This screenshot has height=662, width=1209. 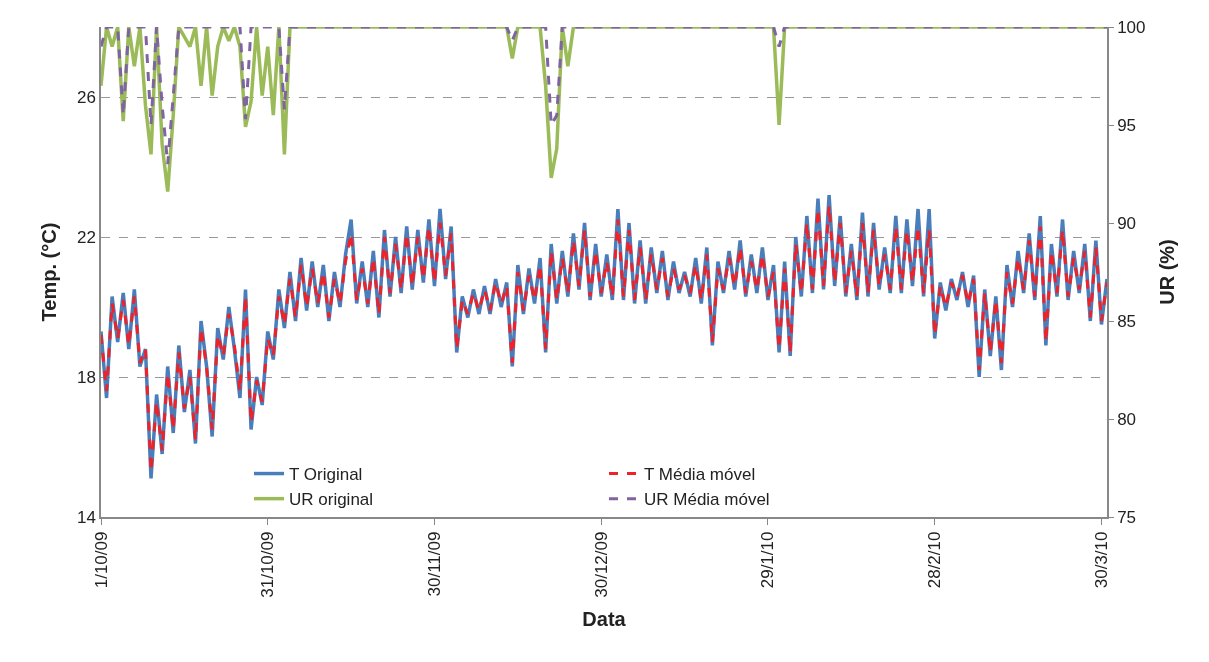 I want to click on y2-tick-label: 95, so click(x=1127, y=125).